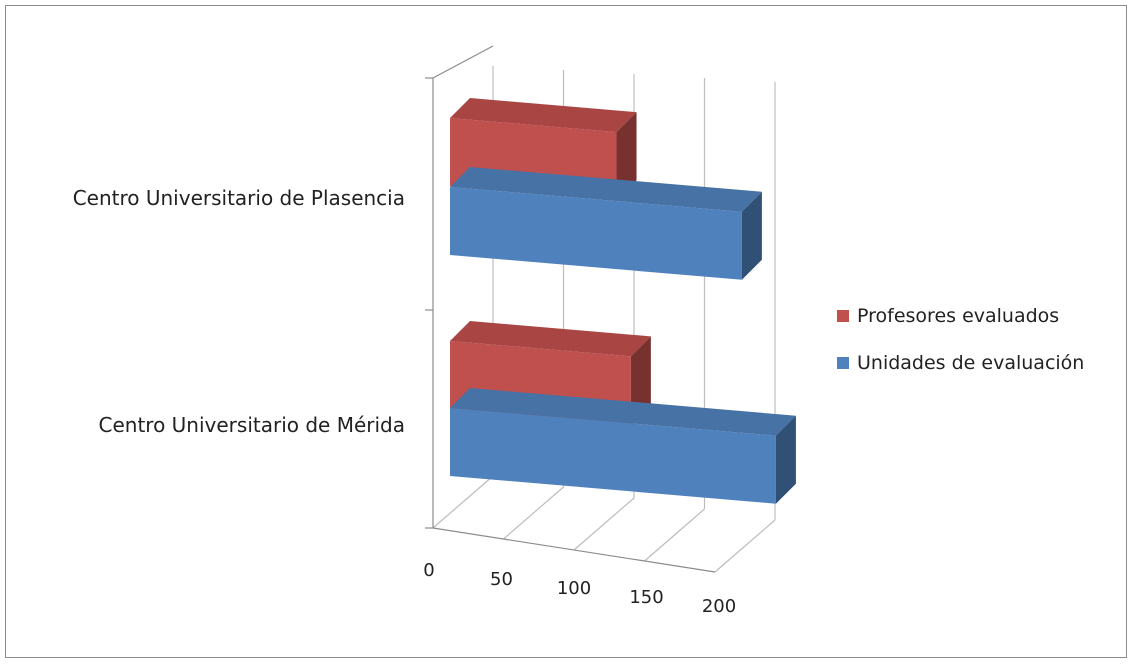 Image resolution: width=1133 pixels, height=664 pixels. What do you see at coordinates (501, 579) in the screenshot?
I see `x-tick-label: 50` at bounding box center [501, 579].